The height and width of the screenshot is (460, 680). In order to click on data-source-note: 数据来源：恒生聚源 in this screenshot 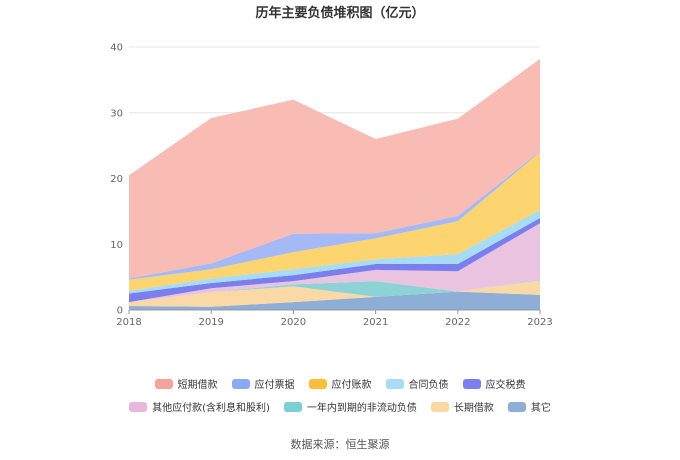, I will do `click(340, 444)`.